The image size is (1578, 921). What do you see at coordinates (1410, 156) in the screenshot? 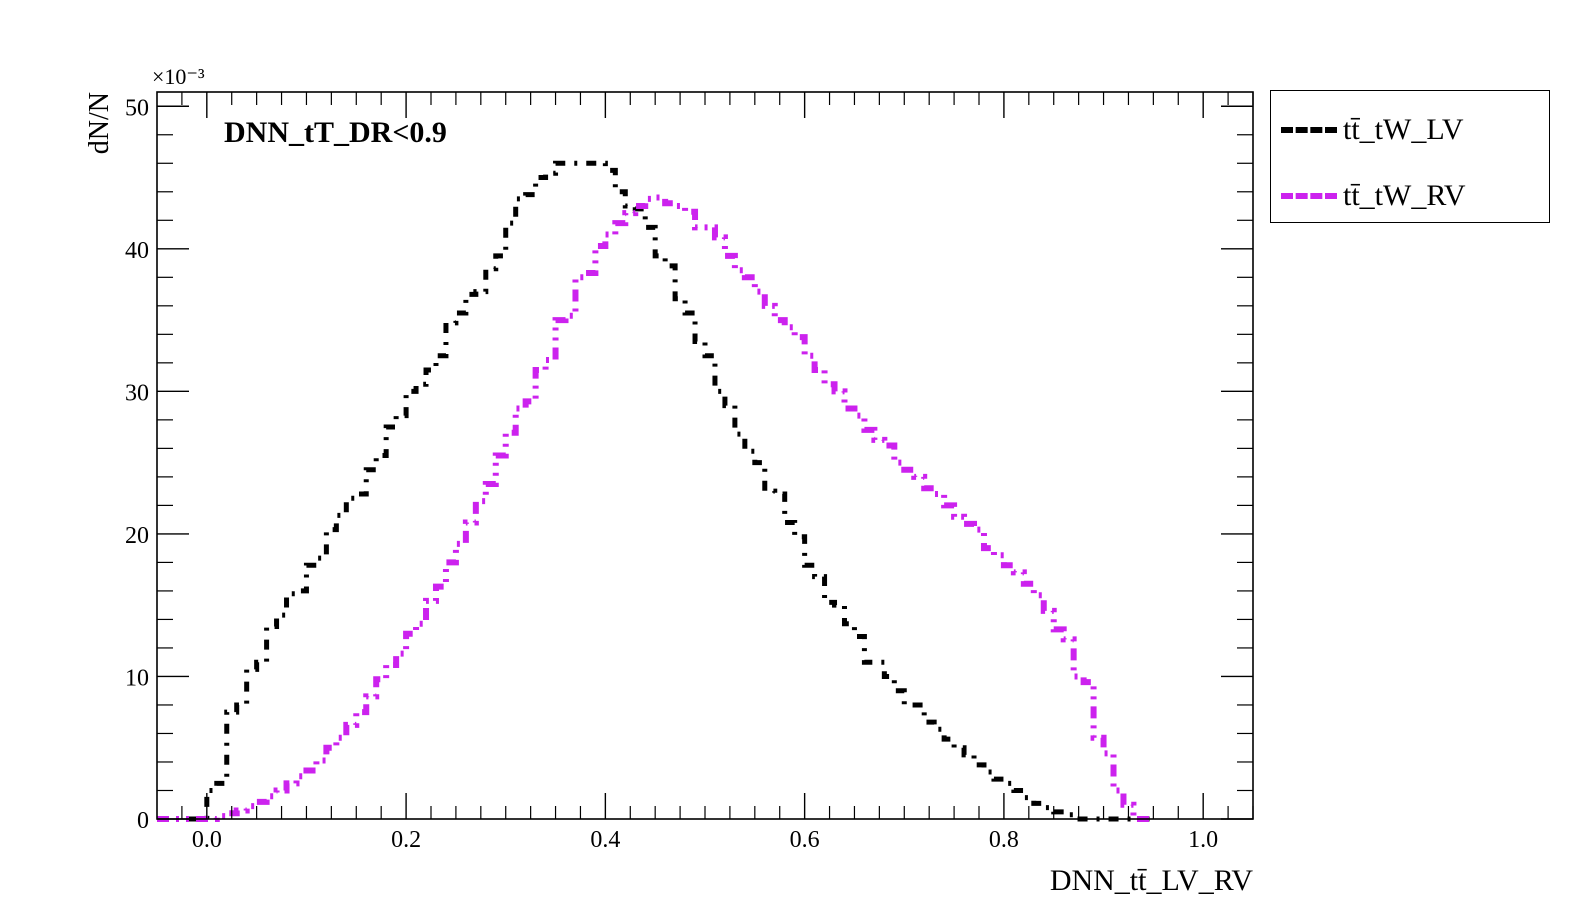
I see `legend: tt̄_tW_LV tt̄_tW_RV` at bounding box center [1410, 156].